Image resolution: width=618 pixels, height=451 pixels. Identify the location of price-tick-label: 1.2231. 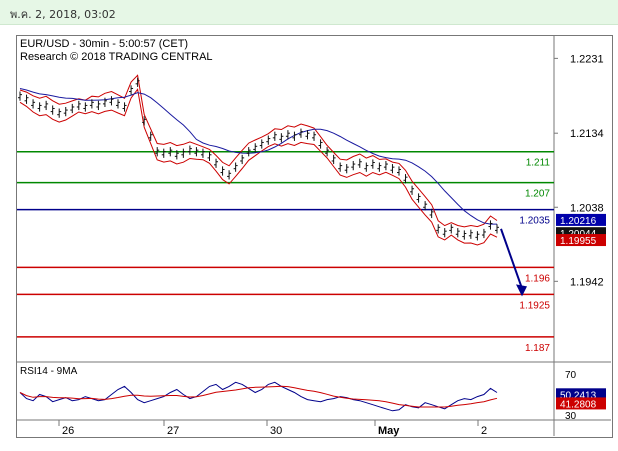
(587, 59).